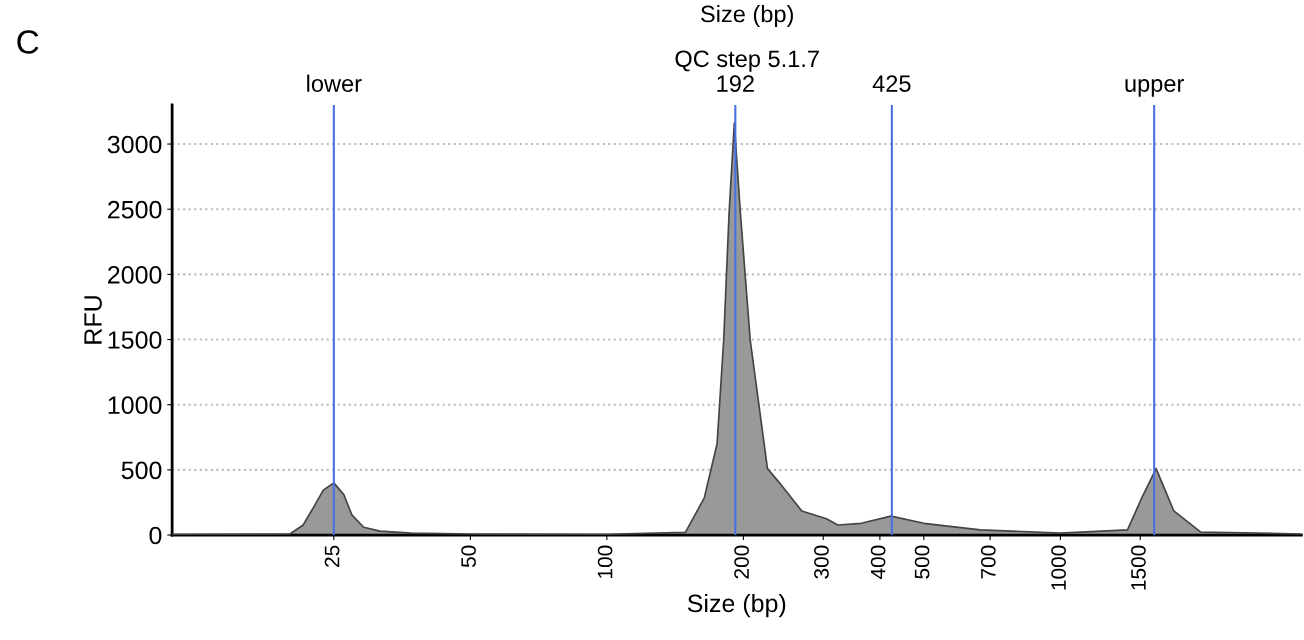 Image resolution: width=1304 pixels, height=640 pixels. I want to click on x-tick-label: 1000, so click(1058, 567).